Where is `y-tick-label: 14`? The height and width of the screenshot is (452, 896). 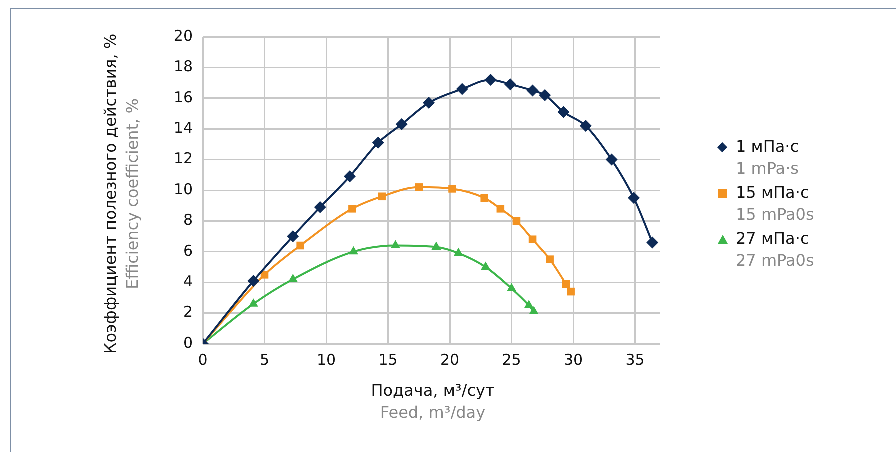
y-tick-label: 14 is located at coordinates (183, 127).